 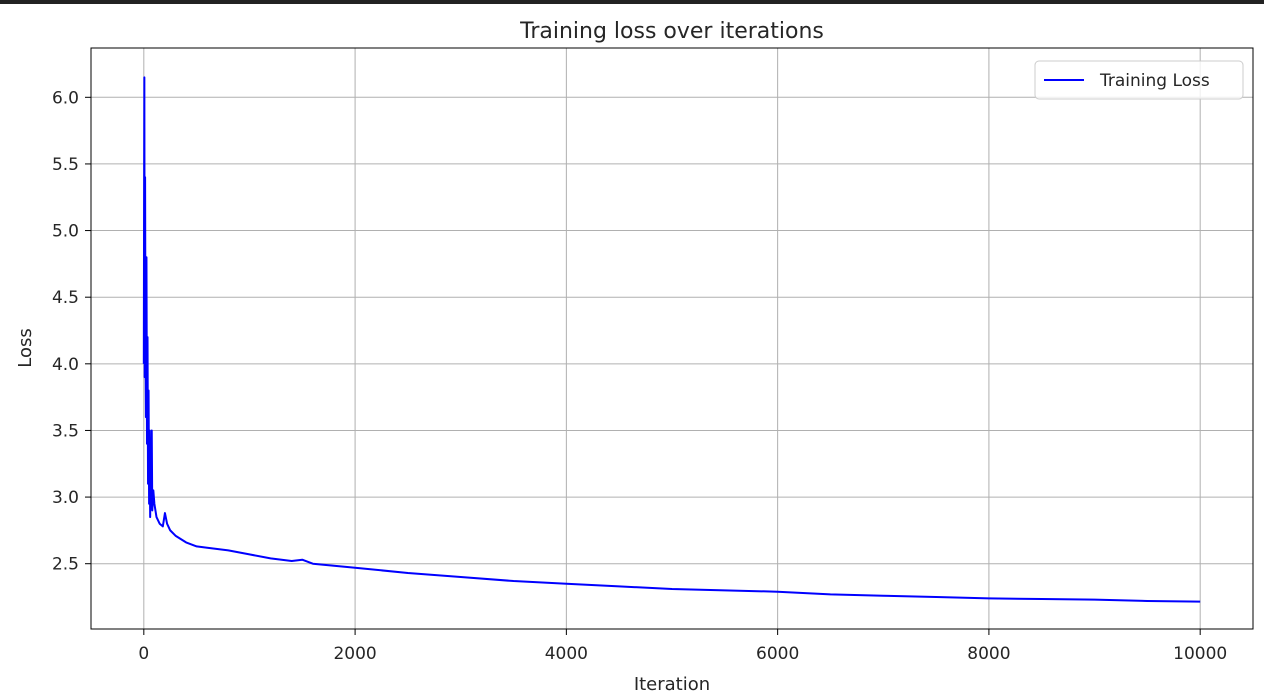 I want to click on legend-box, so click(x=1139, y=80).